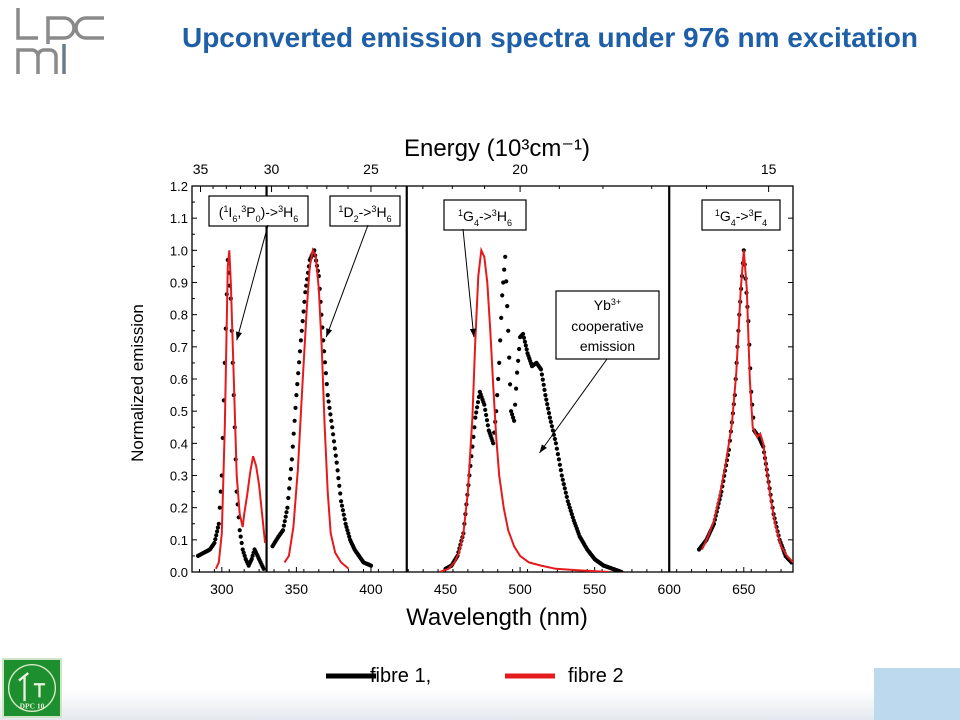  Describe the element at coordinates (769, 169) in the screenshot. I see `top-tick-label: 15` at that location.